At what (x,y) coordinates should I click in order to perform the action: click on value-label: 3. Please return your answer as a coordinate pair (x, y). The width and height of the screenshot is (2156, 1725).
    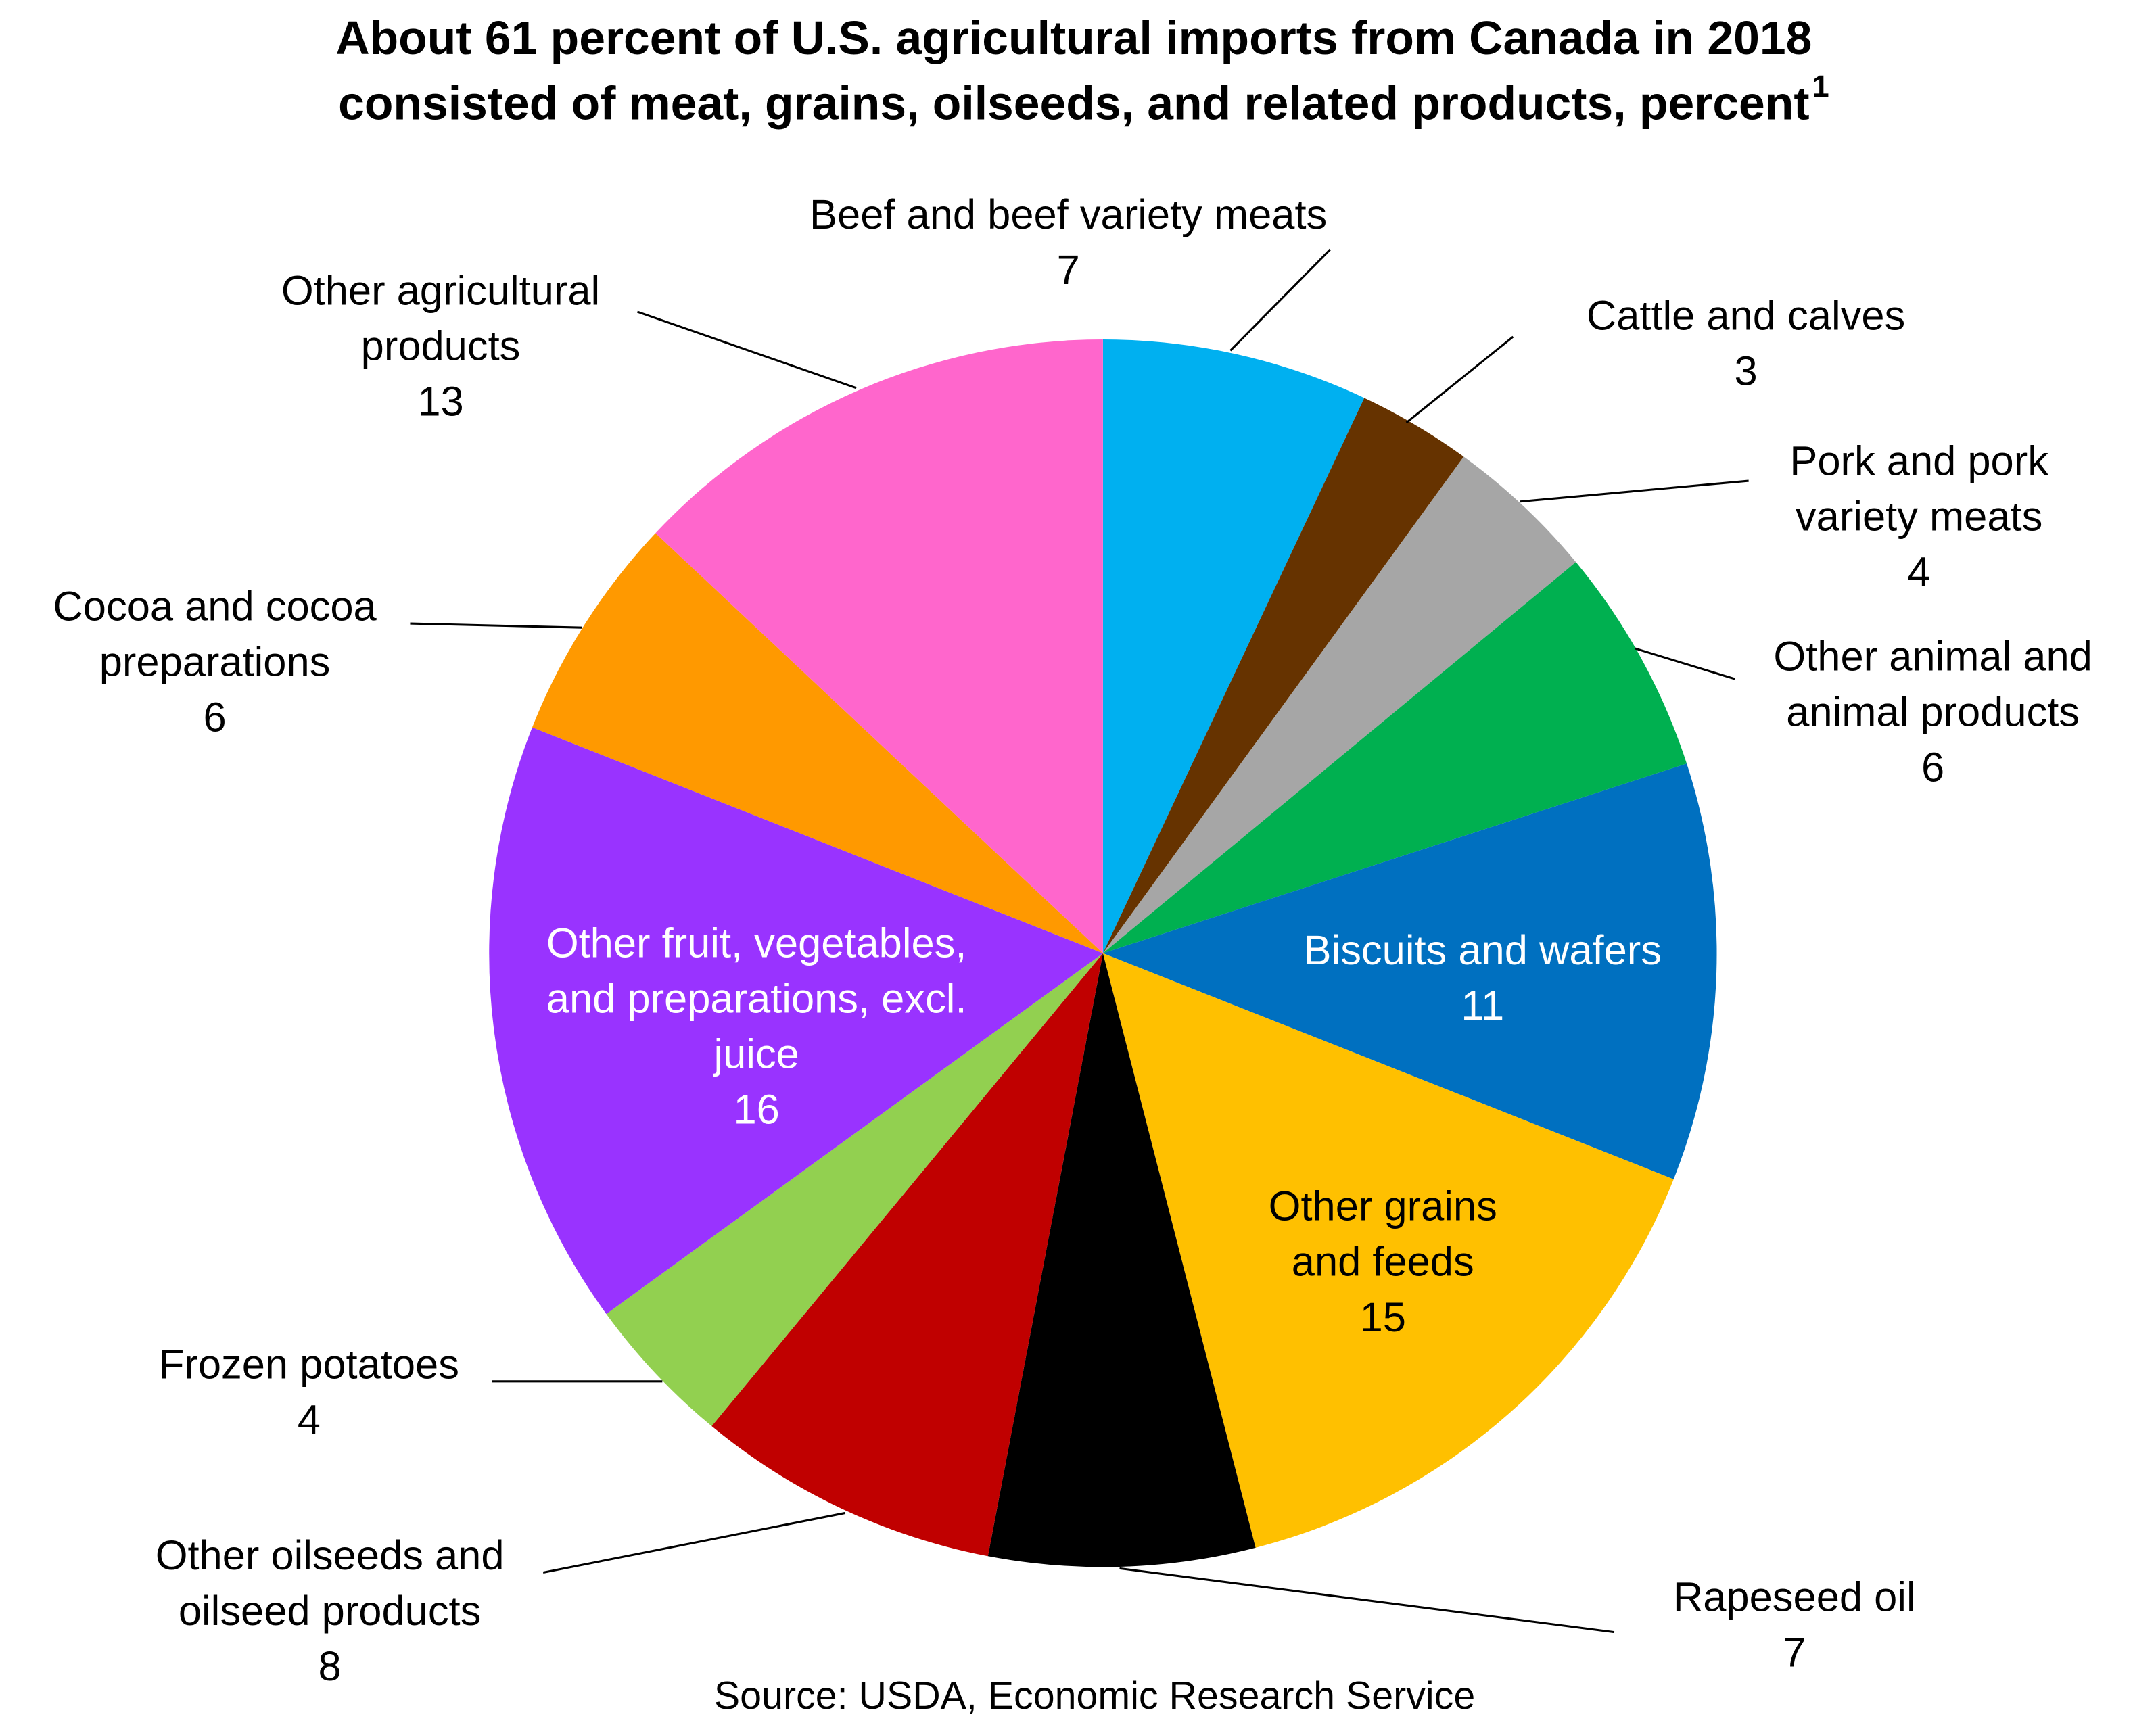
    Looking at the image, I should click on (1745, 371).